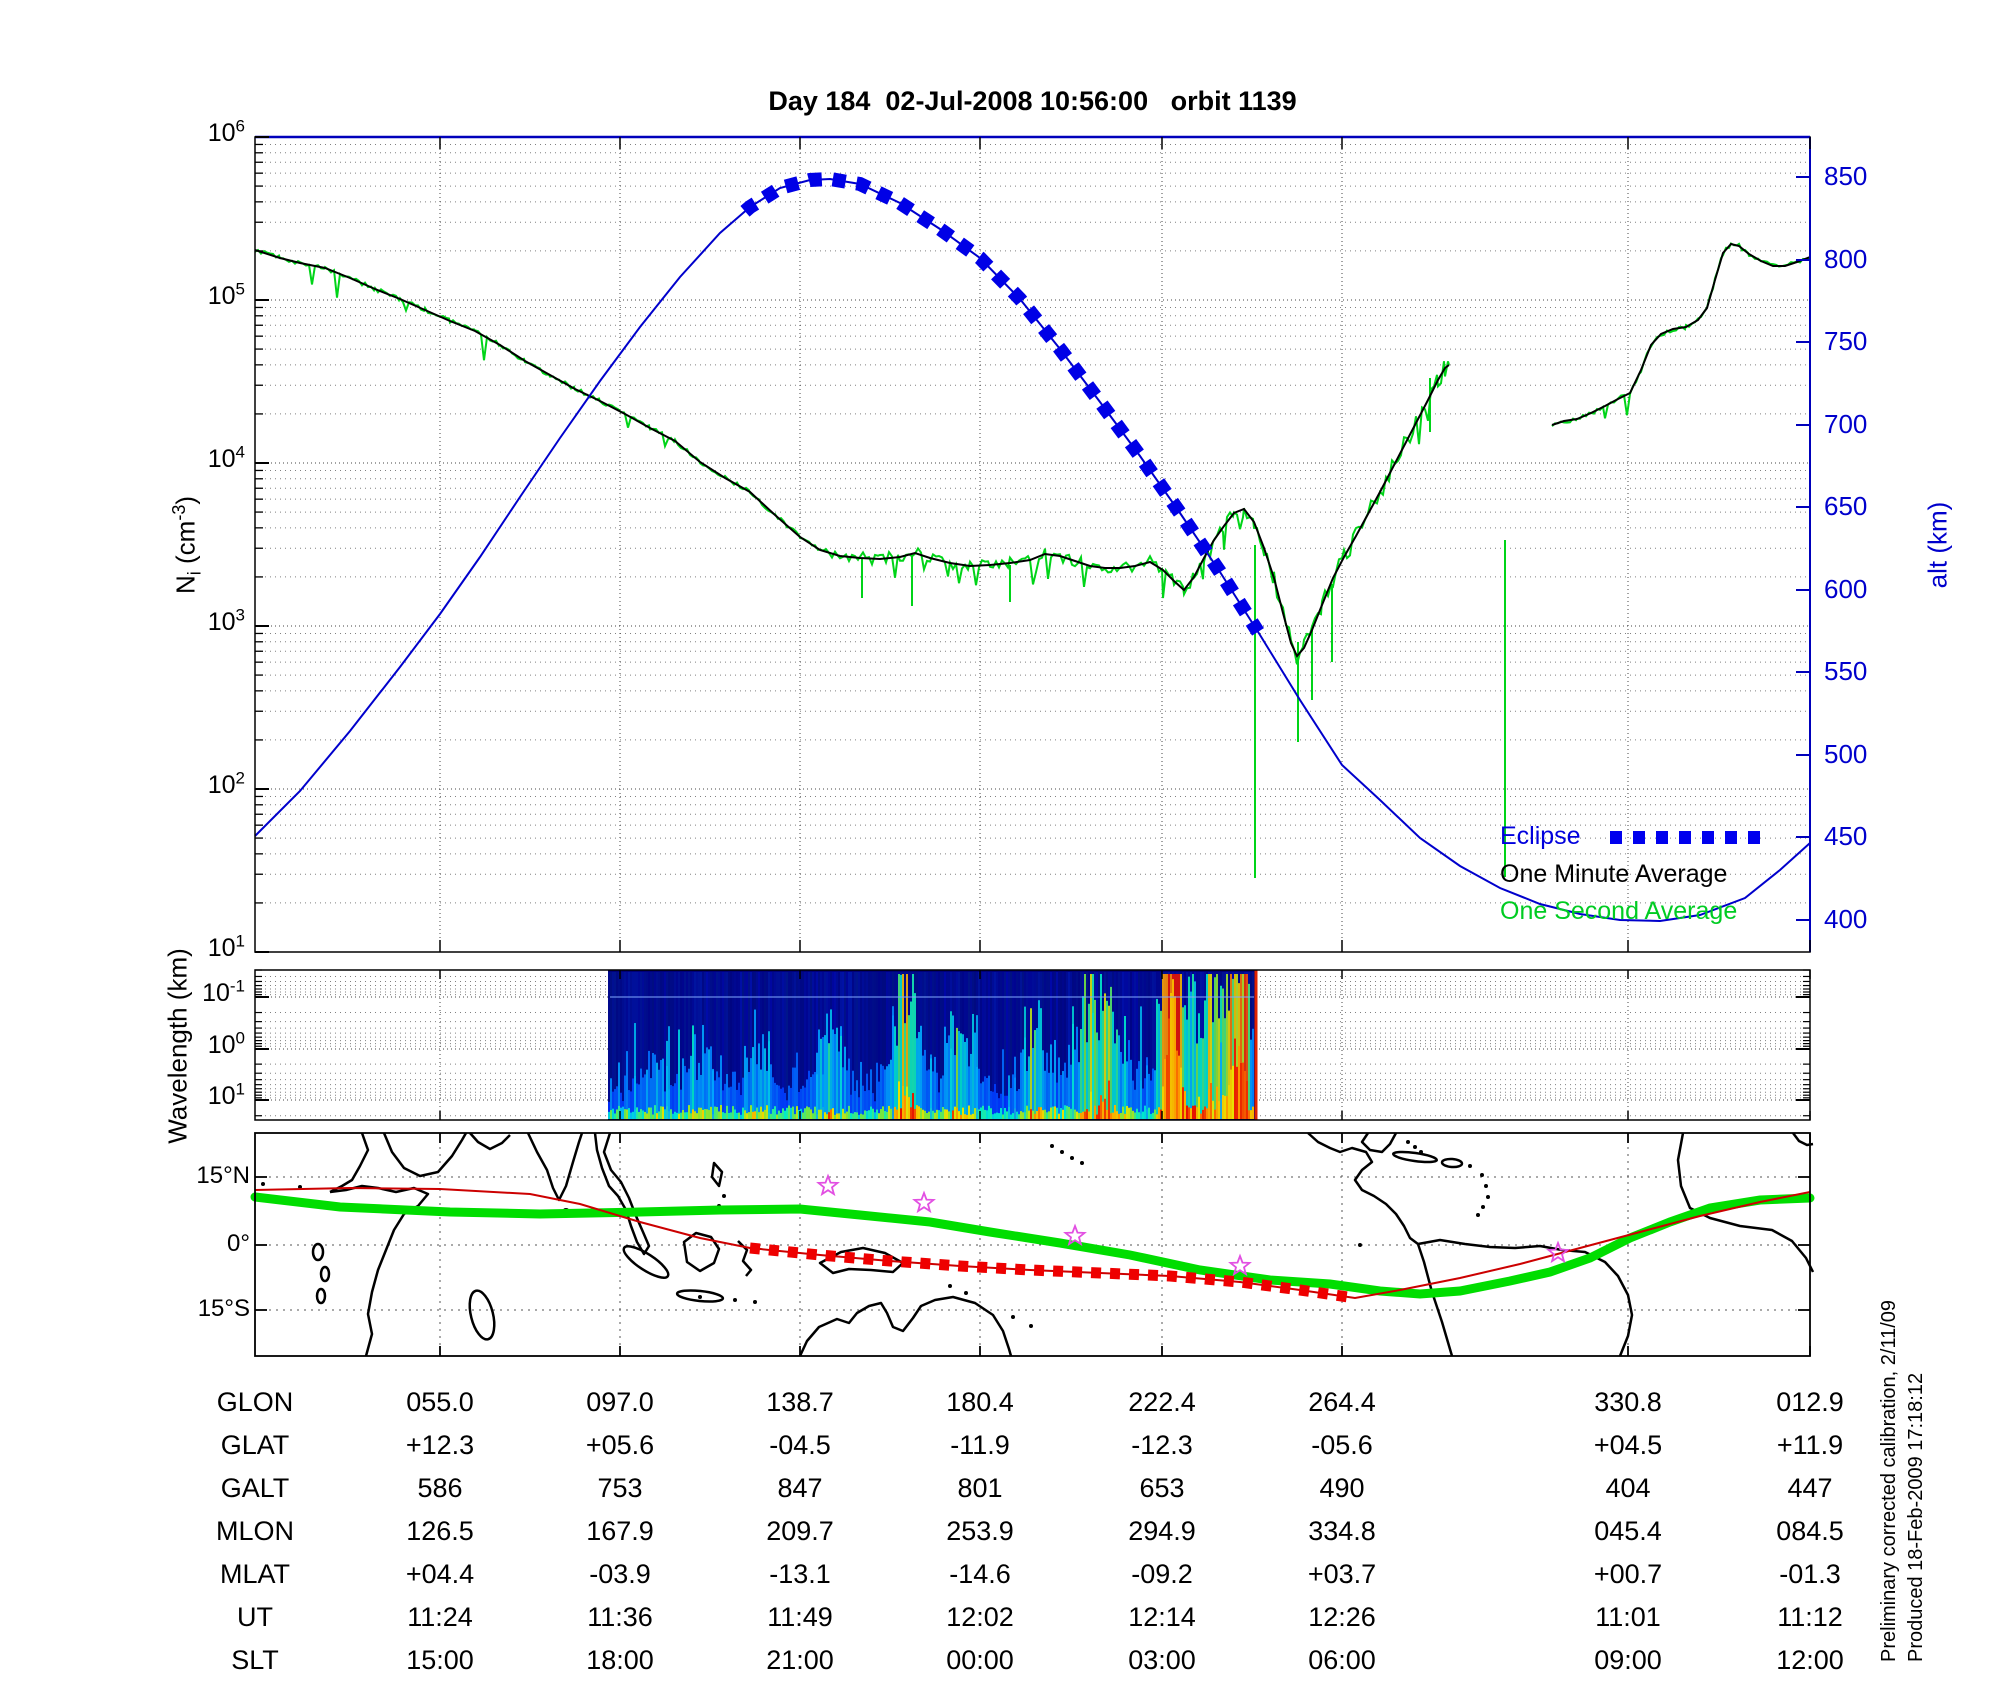 This screenshot has width=2000, height=1700. Describe the element at coordinates (620, 1488) in the screenshot. I see `table-cell: 753` at that location.